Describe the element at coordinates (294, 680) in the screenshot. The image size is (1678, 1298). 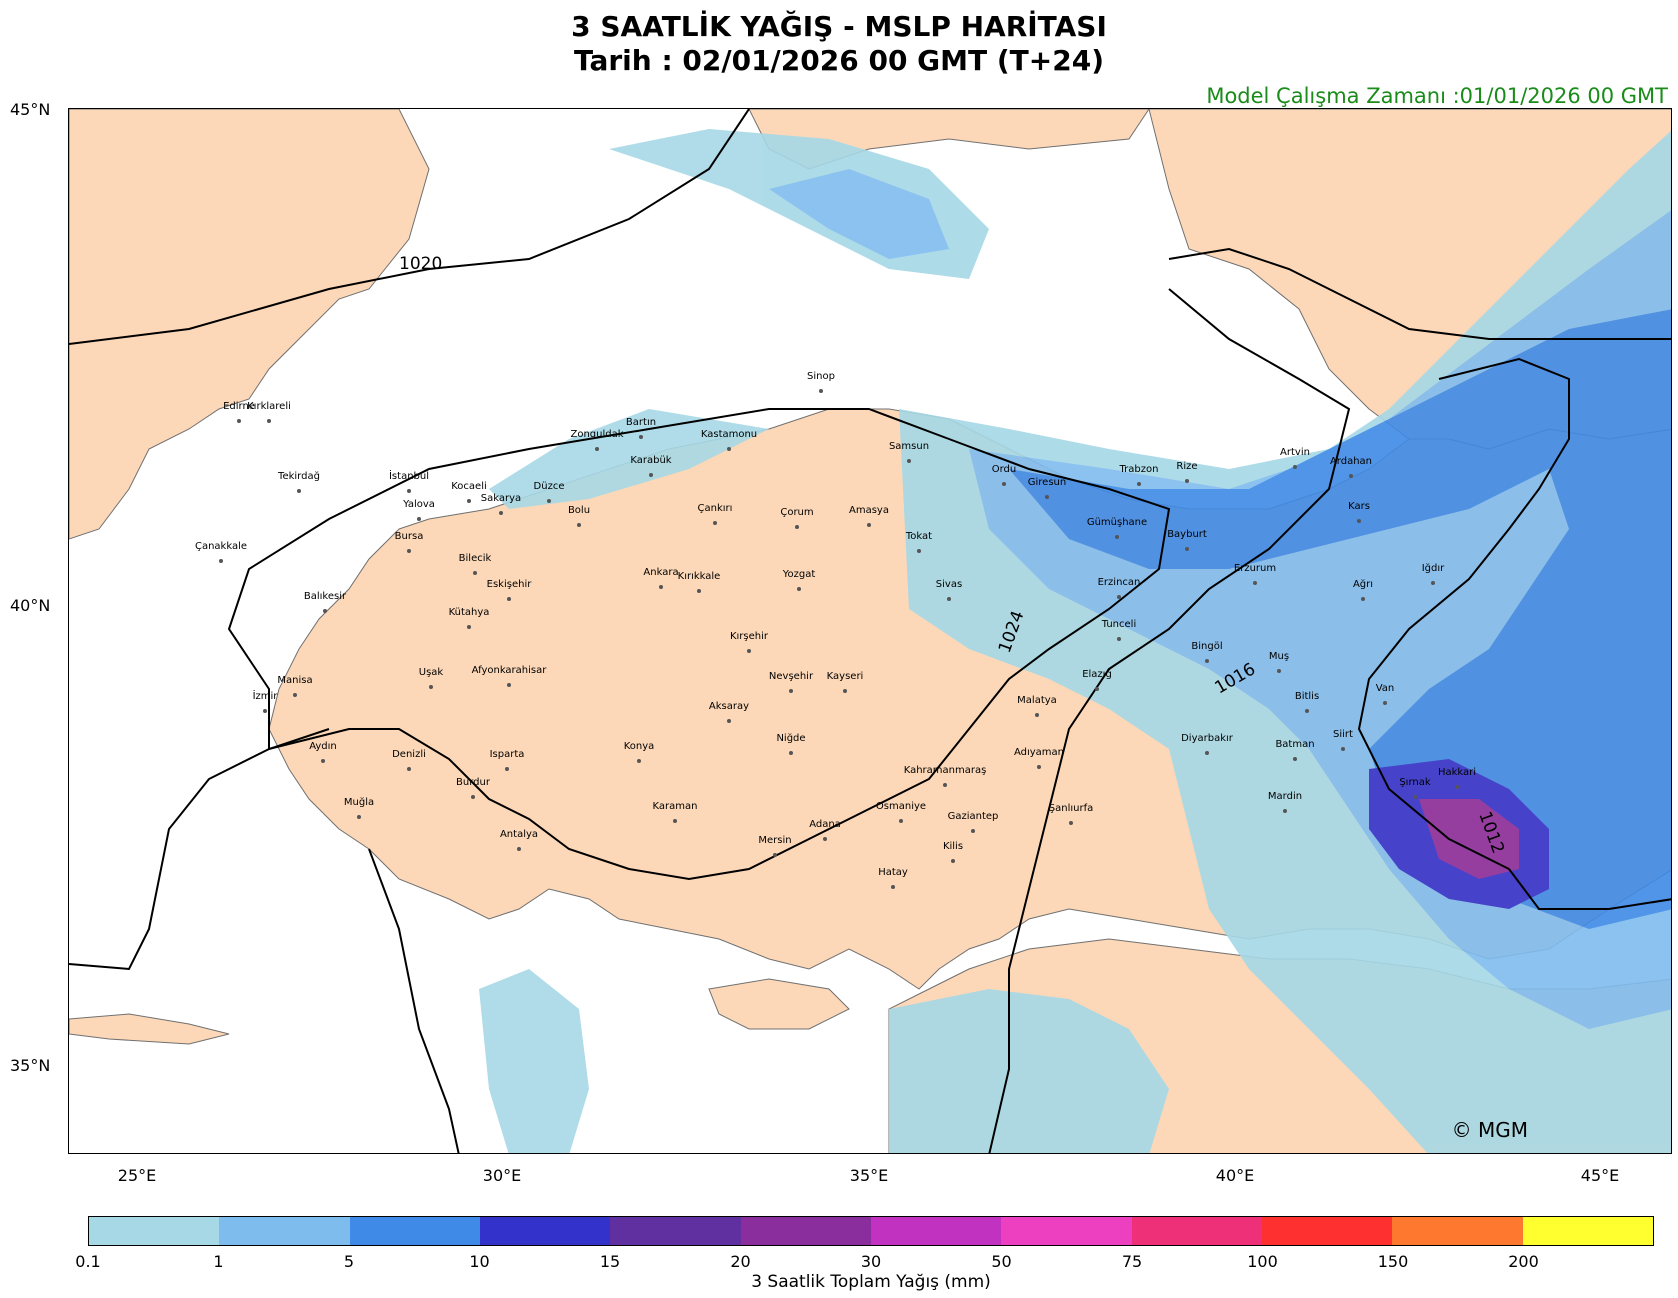
I see `city-label: Manisa` at that location.